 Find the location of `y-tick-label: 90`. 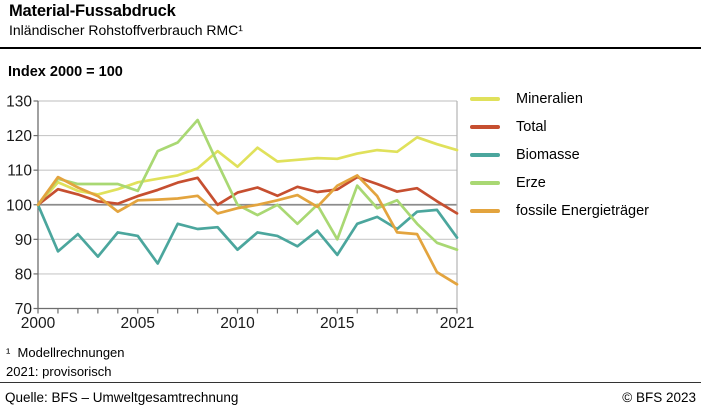

y-tick-label: 90 is located at coordinates (24, 240).